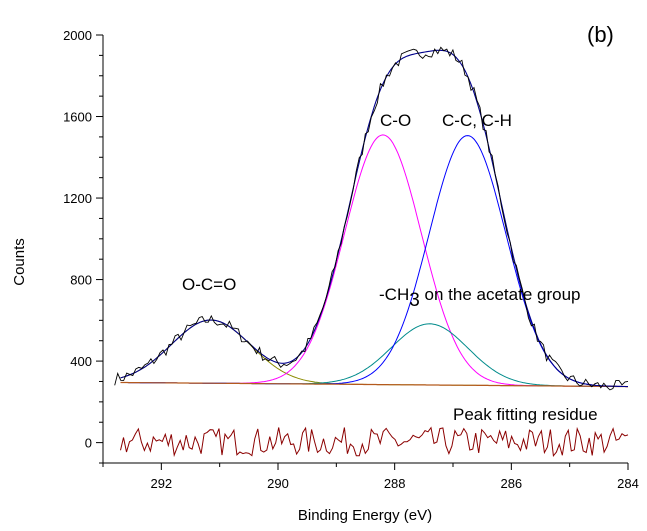  I want to click on y-tick-label: 1600, so click(77, 117).